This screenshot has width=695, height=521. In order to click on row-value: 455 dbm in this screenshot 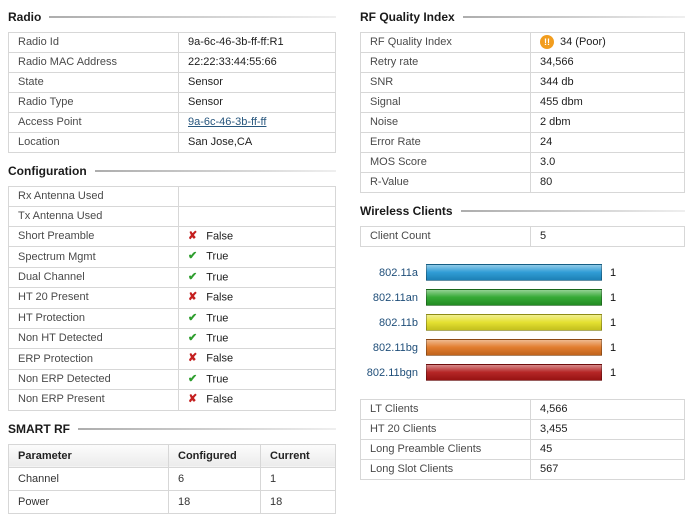, I will do `click(607, 102)`.